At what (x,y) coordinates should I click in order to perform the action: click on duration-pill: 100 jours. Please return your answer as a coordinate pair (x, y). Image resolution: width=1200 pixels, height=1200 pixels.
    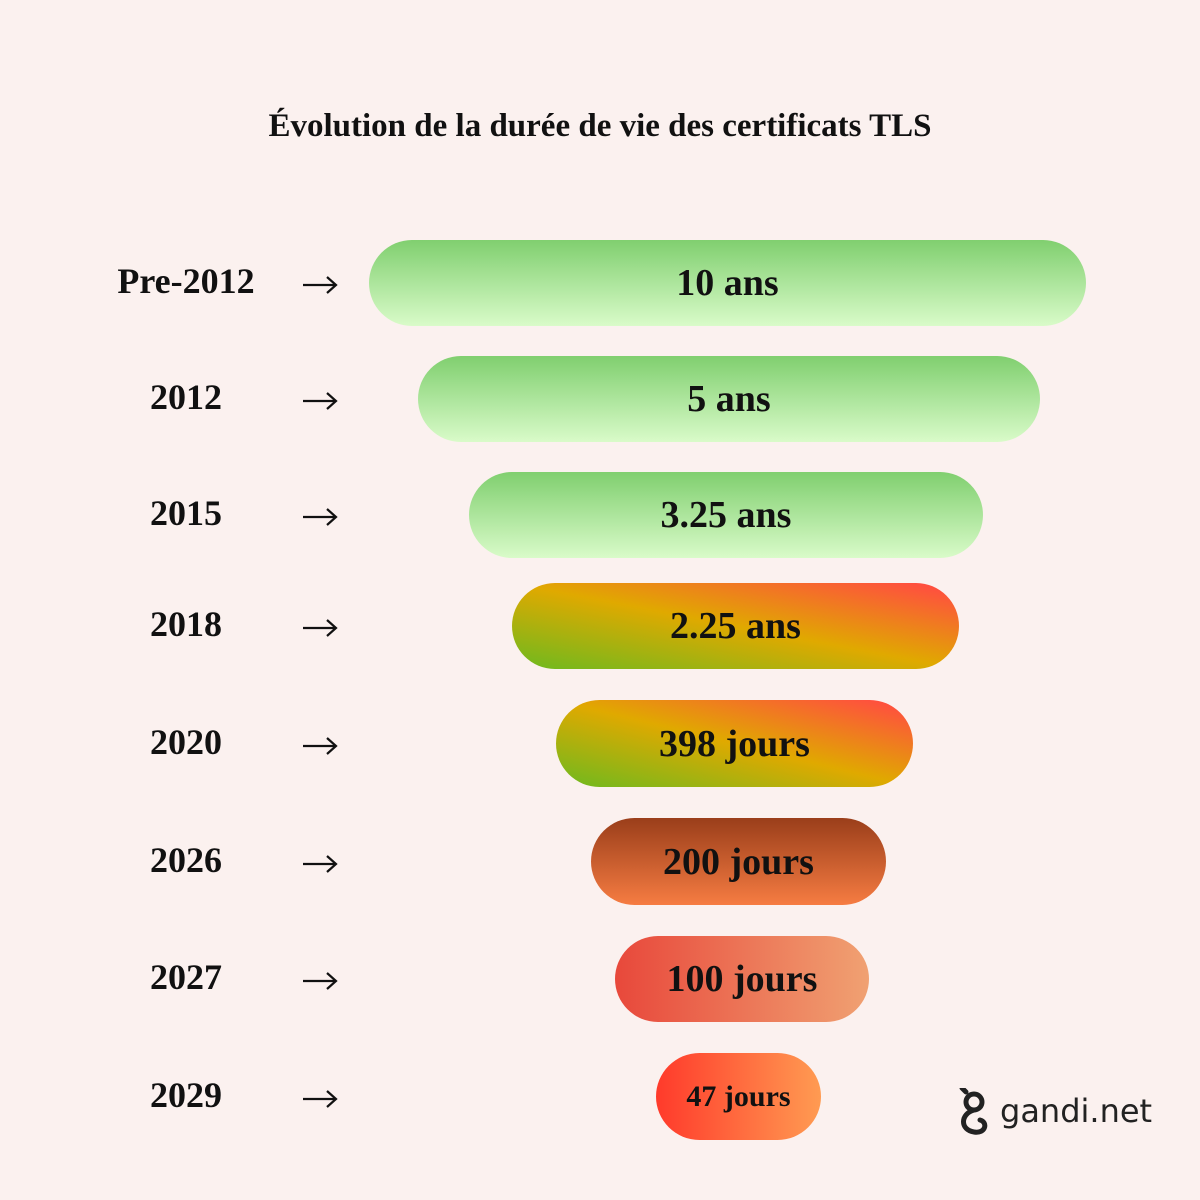
    Looking at the image, I should click on (742, 979).